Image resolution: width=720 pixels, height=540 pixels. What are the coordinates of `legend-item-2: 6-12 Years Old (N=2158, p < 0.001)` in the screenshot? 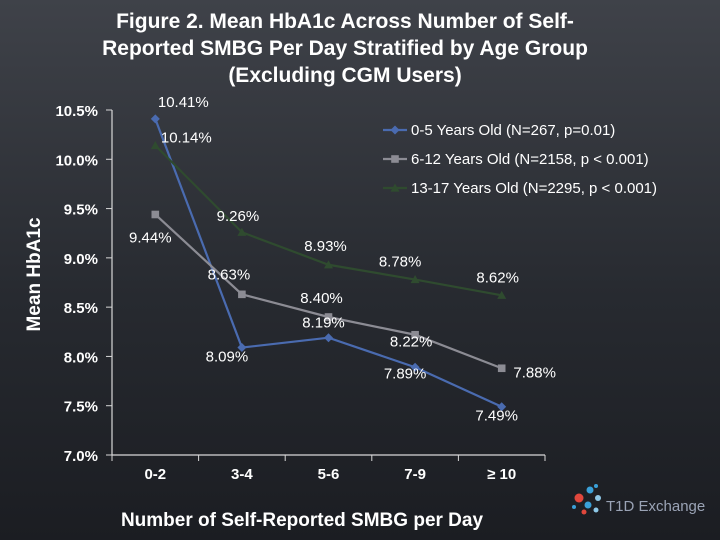 It's located at (516, 159).